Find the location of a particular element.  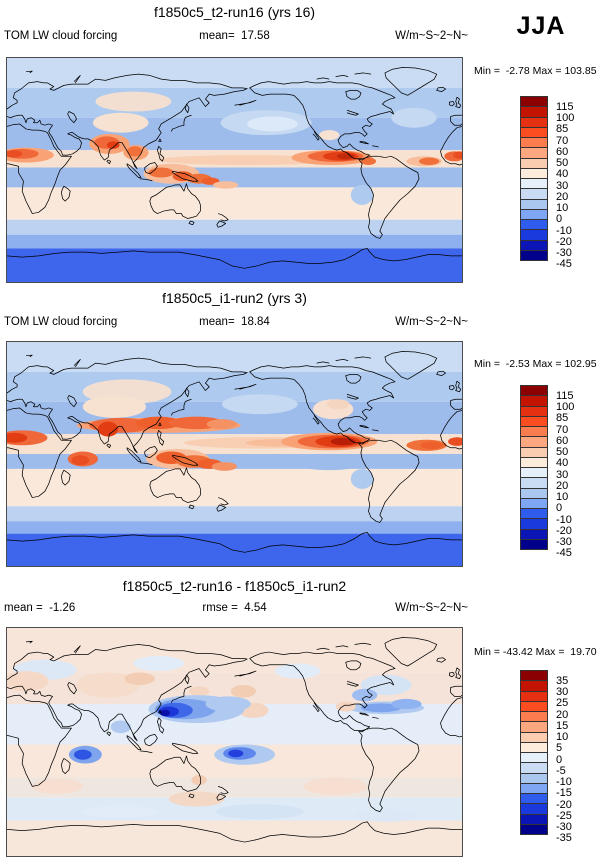

colorbar-tick-label: -10 is located at coordinates (564, 782).